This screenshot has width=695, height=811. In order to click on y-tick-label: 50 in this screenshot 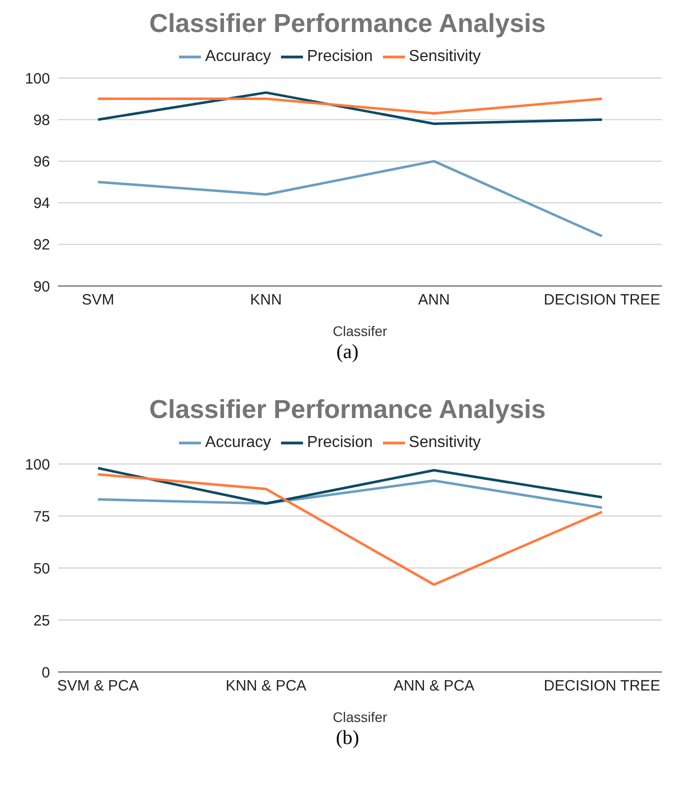, I will do `click(41, 569)`.